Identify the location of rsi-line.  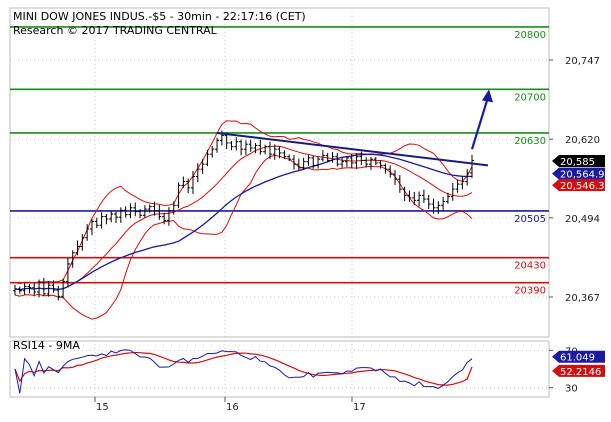
(243, 371).